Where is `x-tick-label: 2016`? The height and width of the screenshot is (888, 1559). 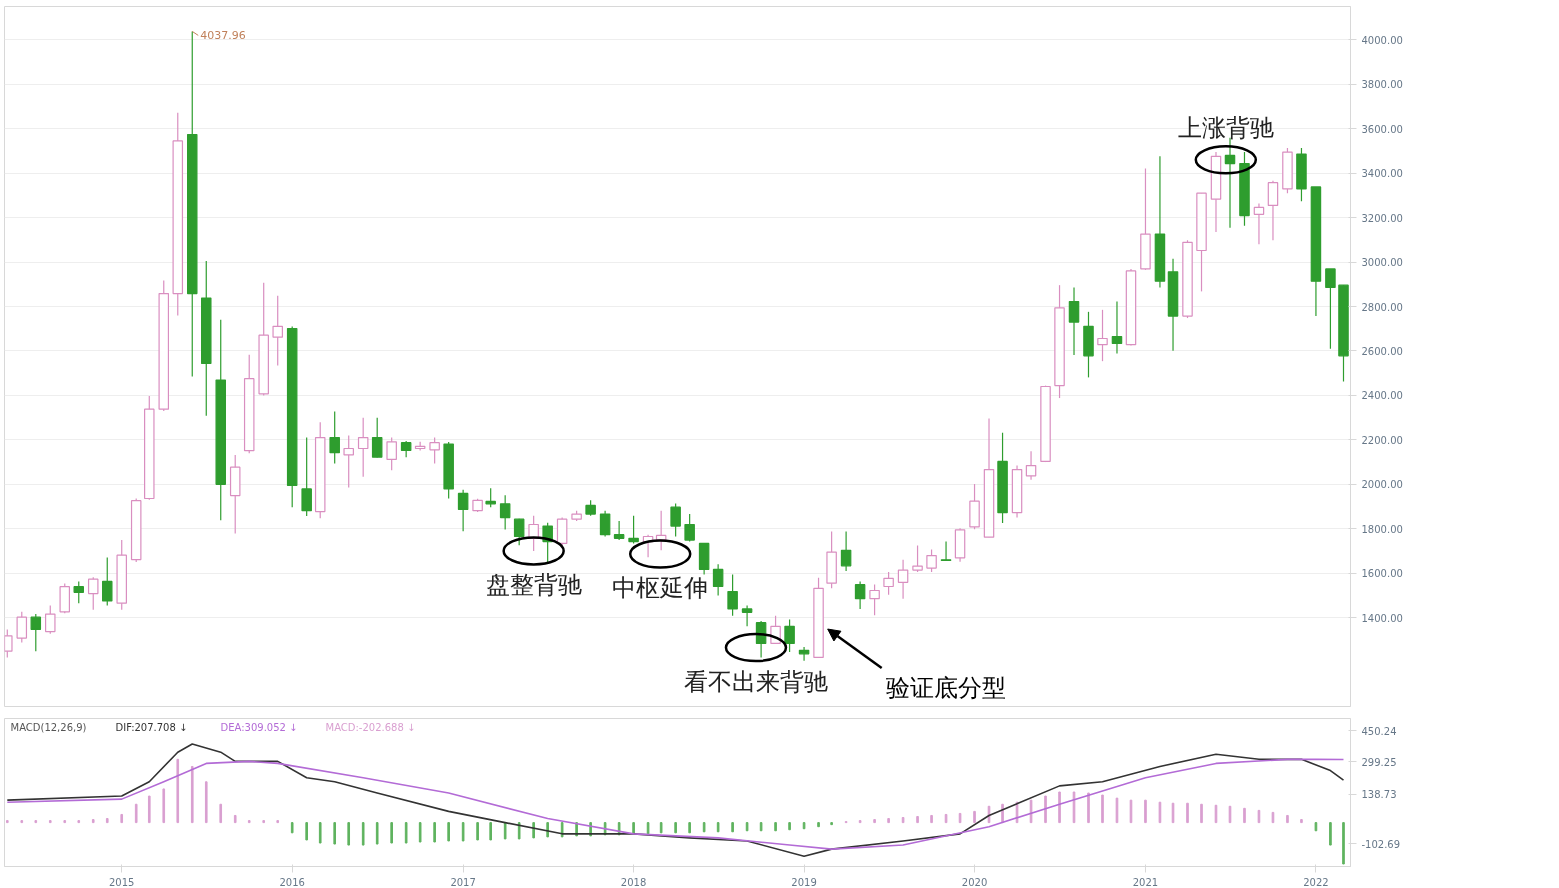 x-tick-label: 2016 is located at coordinates (292, 882).